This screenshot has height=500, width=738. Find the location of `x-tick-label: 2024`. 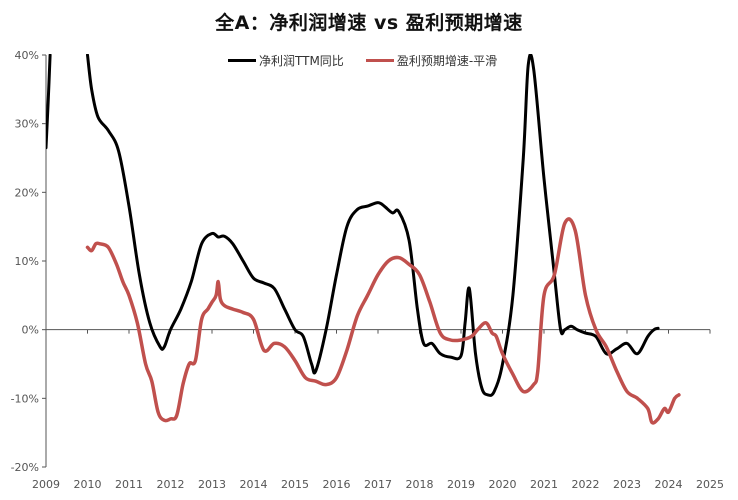

x-tick-label: 2024 is located at coordinates (669, 484).